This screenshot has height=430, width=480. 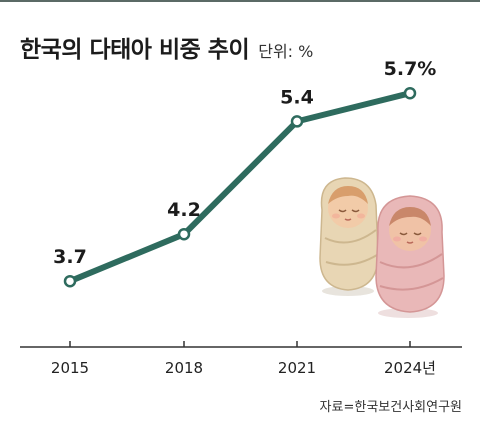 What do you see at coordinates (70, 257) in the screenshot?
I see `data-label: 3.7` at bounding box center [70, 257].